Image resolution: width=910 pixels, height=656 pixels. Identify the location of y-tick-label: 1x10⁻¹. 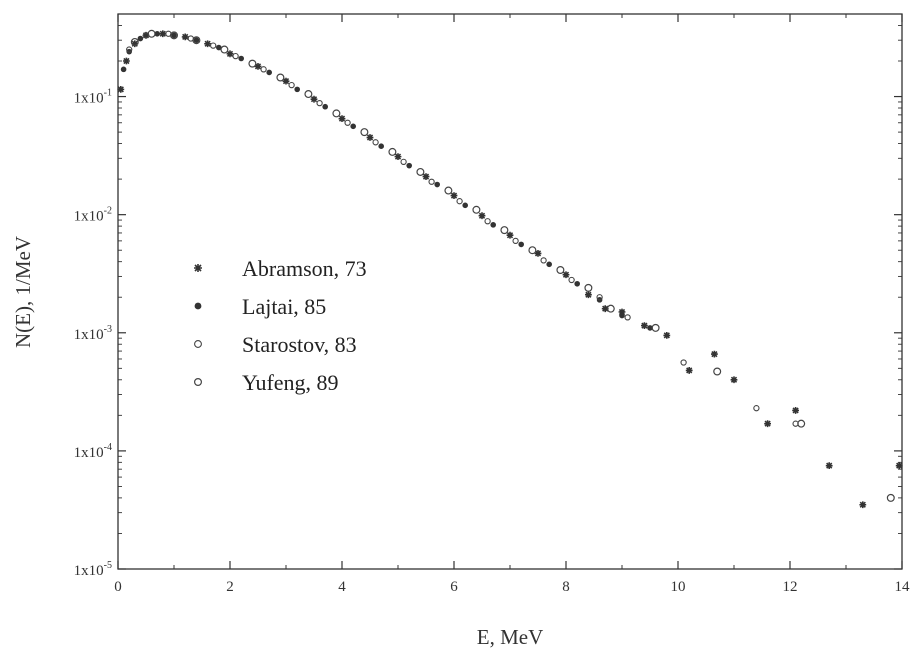
(93, 97).